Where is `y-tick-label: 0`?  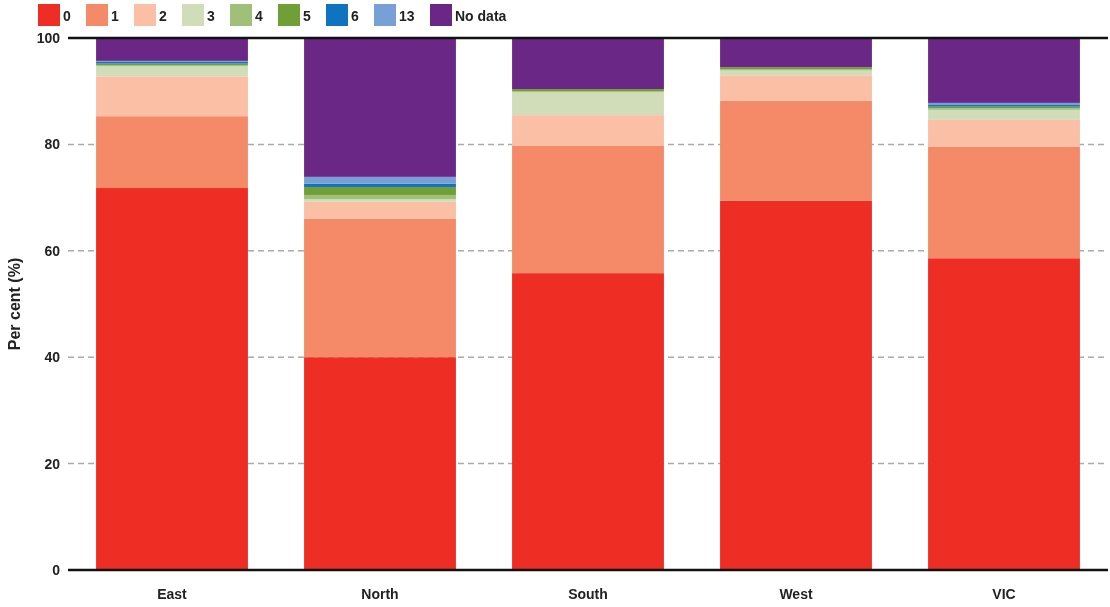 y-tick-label: 0 is located at coordinates (56, 569).